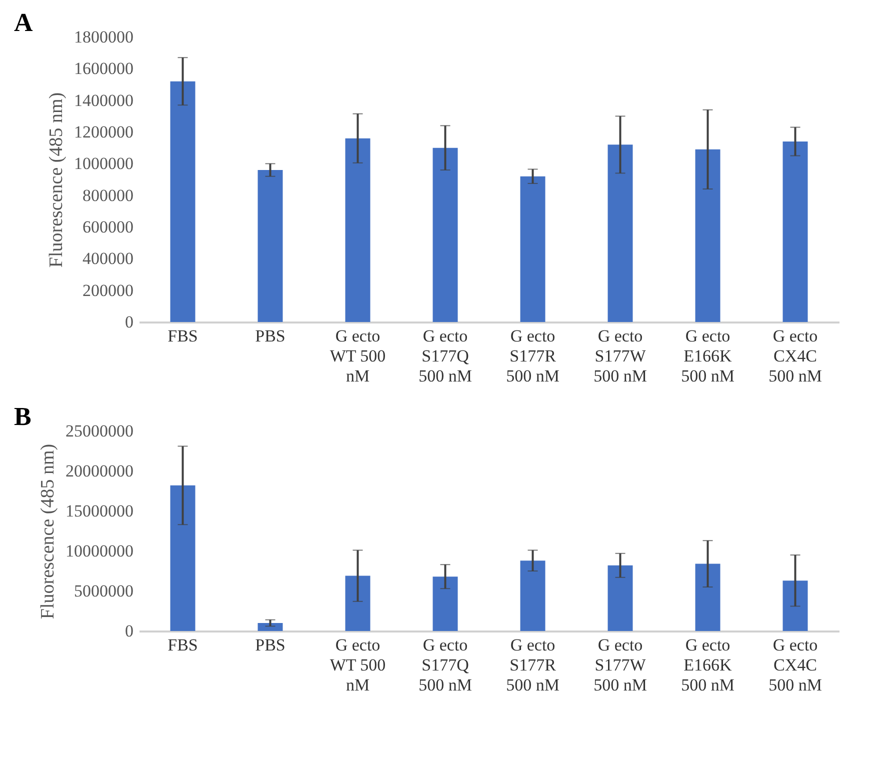  Describe the element at coordinates (100, 471) in the screenshot. I see `y-tick-label: 20000000` at that location.